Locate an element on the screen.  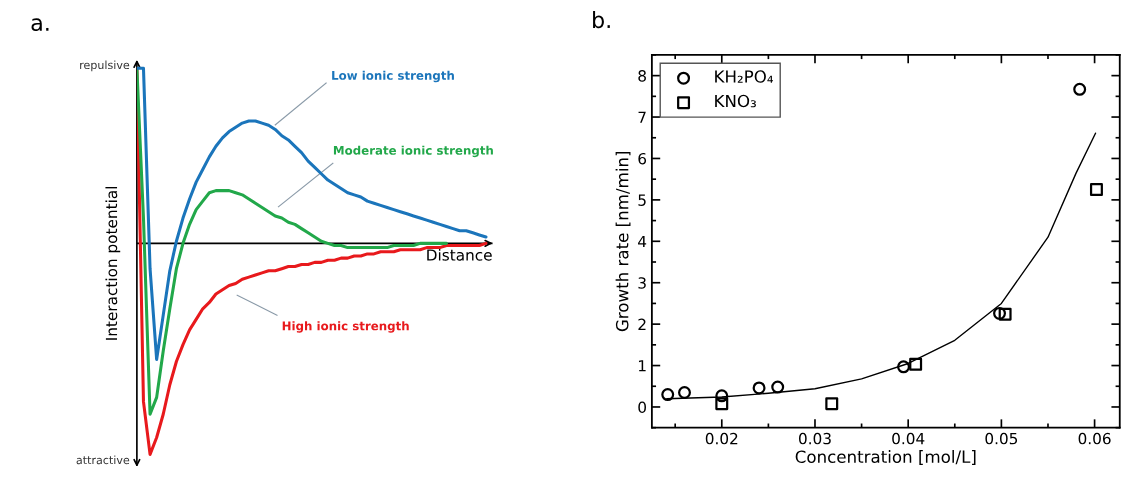
x-tick-label: 0.02 is located at coordinates (721, 438).